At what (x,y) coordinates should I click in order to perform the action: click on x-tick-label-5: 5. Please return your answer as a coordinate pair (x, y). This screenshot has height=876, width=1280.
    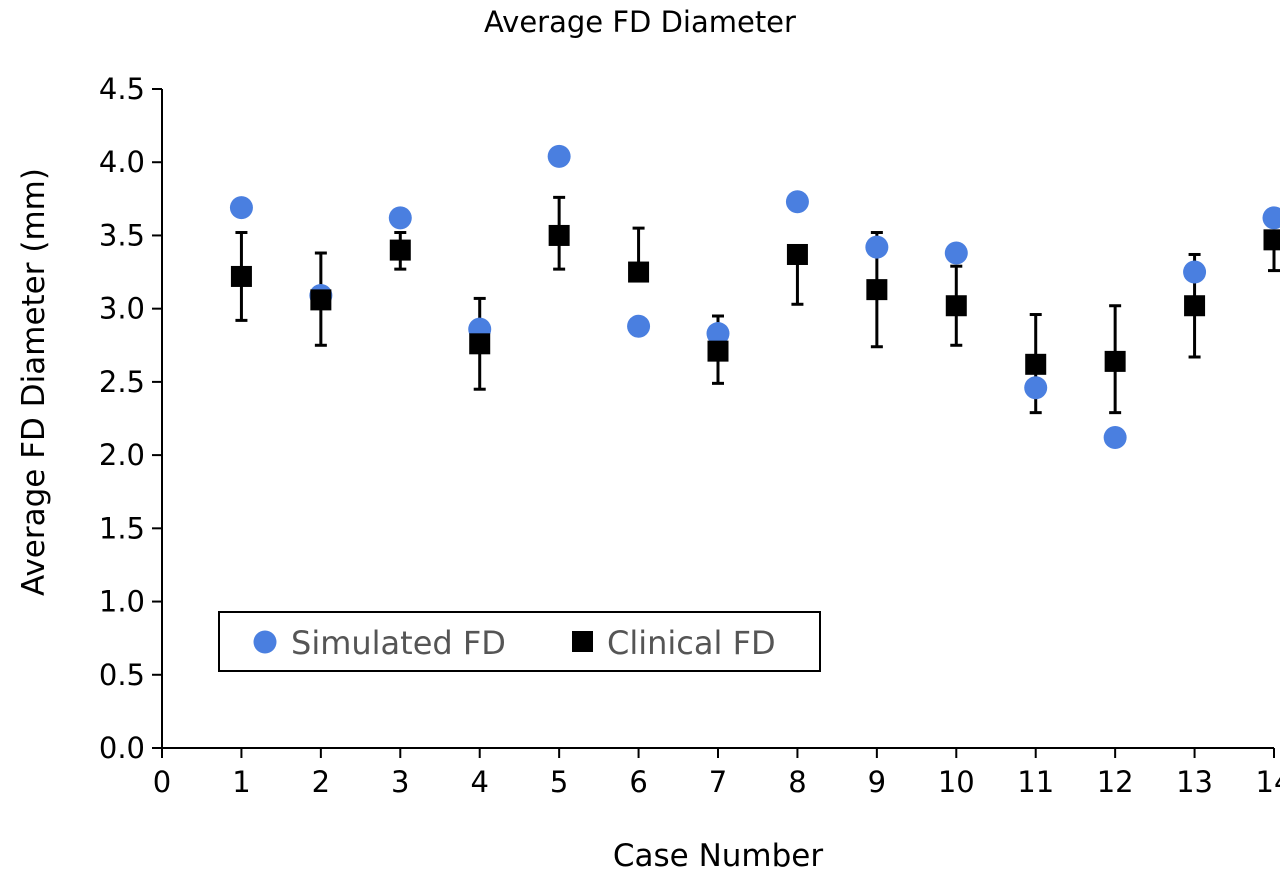
    Looking at the image, I should click on (559, 782).